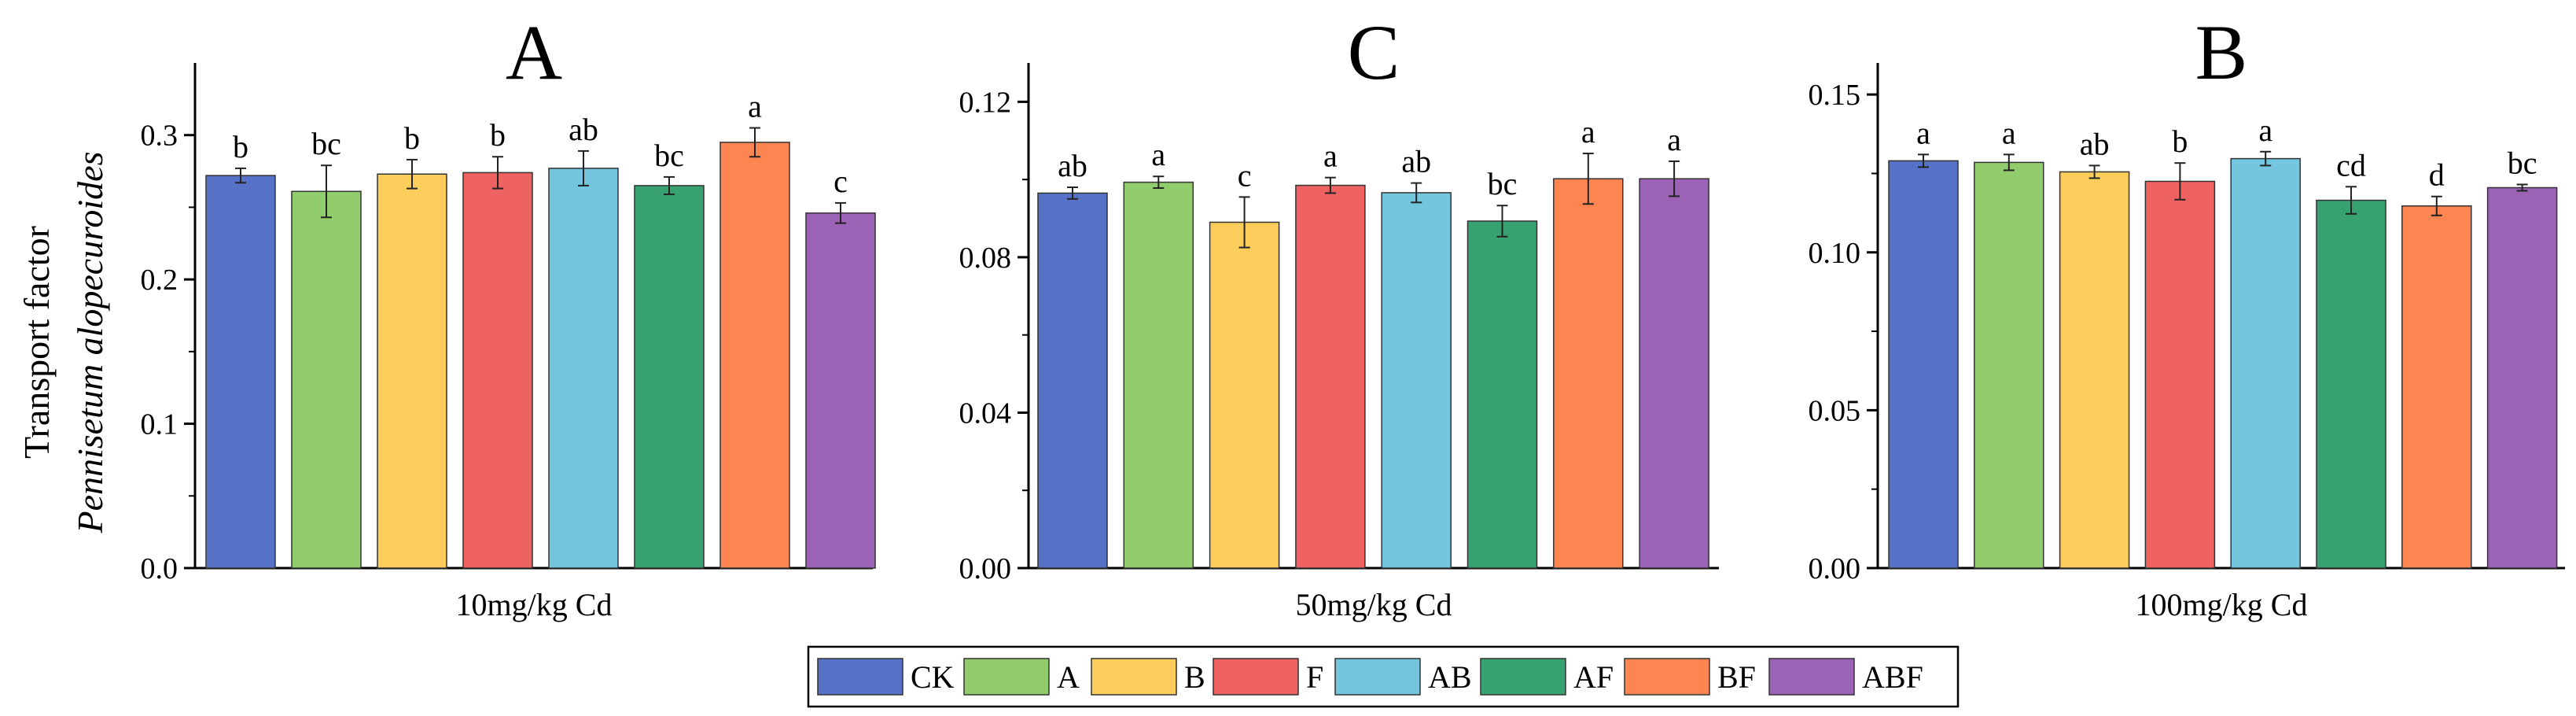 The height and width of the screenshot is (716, 2576). Describe the element at coordinates (1736, 677) in the screenshot. I see `legend-label: BF` at that location.